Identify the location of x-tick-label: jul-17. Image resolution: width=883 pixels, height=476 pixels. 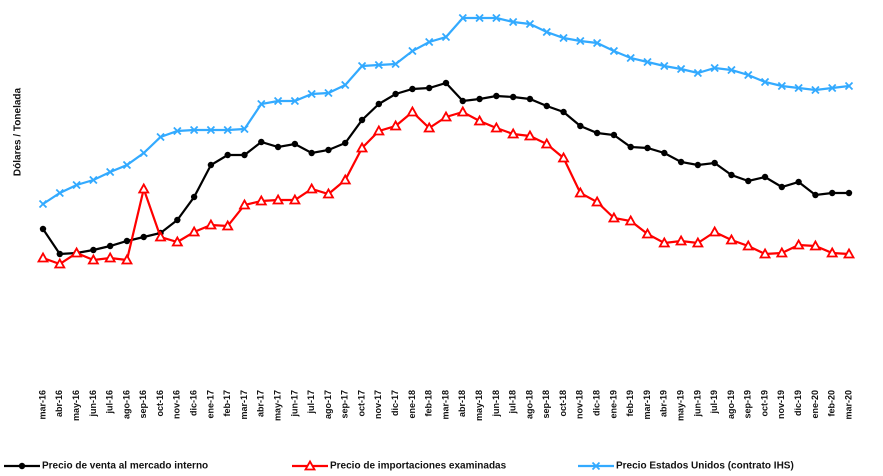
(311, 402).